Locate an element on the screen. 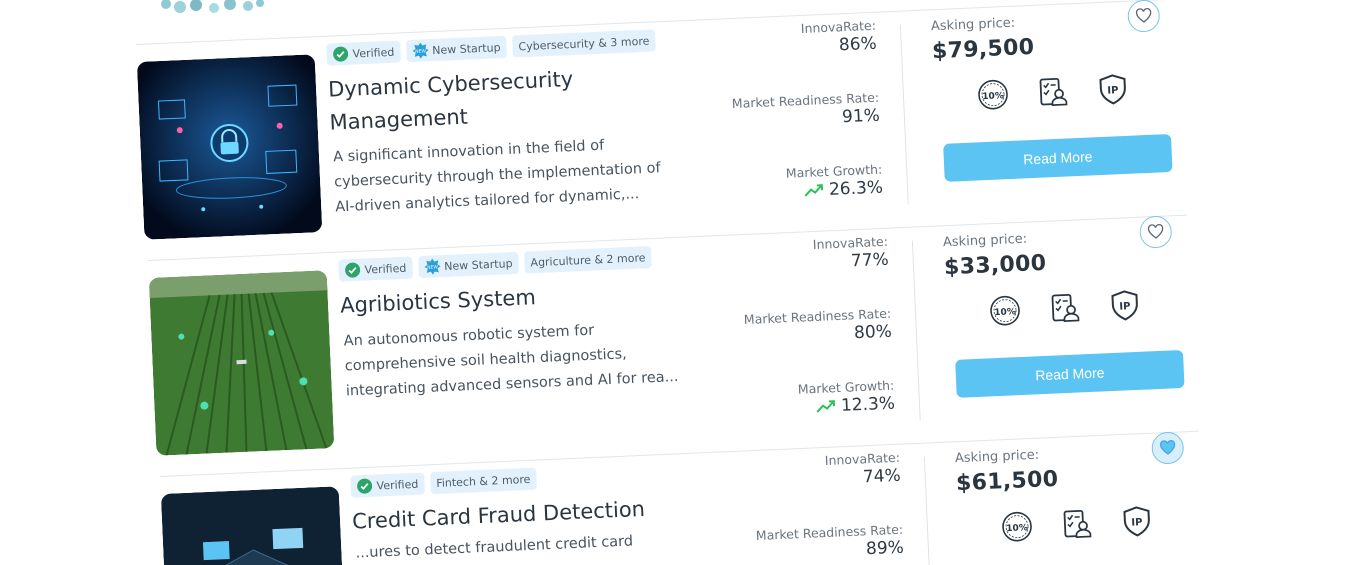 The width and height of the screenshot is (1354, 565). listing-title: Agribiotics System is located at coordinates (438, 301).